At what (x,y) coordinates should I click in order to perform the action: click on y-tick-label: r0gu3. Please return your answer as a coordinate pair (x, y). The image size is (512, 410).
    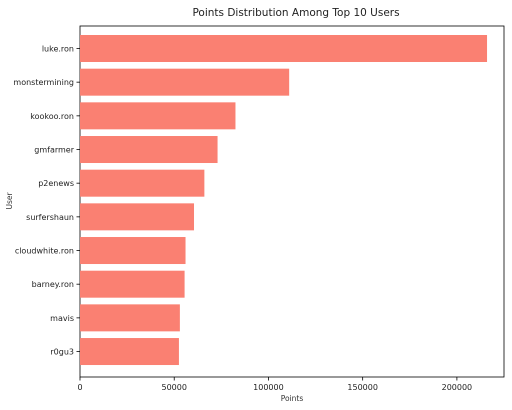
    Looking at the image, I should click on (62, 352).